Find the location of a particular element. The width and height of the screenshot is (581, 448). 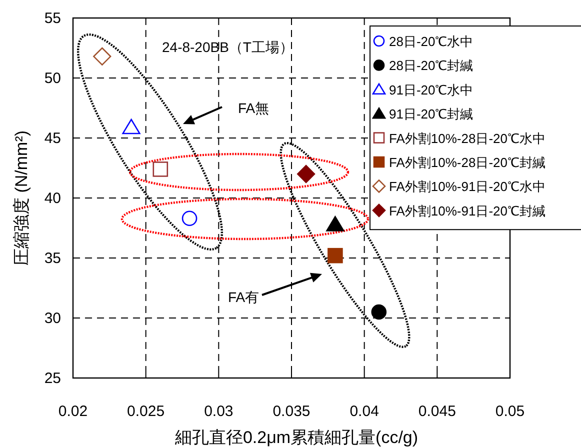

legend-label: 28日-20℃封緘 is located at coordinates (431, 66).